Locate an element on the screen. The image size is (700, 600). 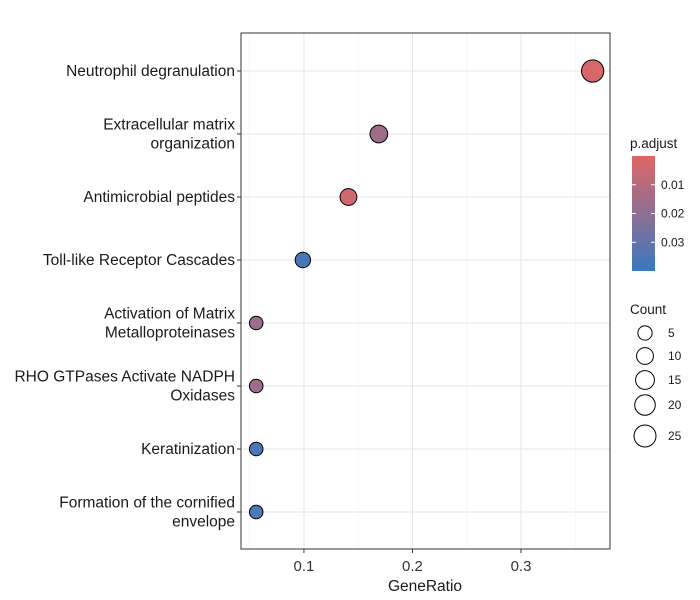
size-legend-label: 25 is located at coordinates (675, 436).